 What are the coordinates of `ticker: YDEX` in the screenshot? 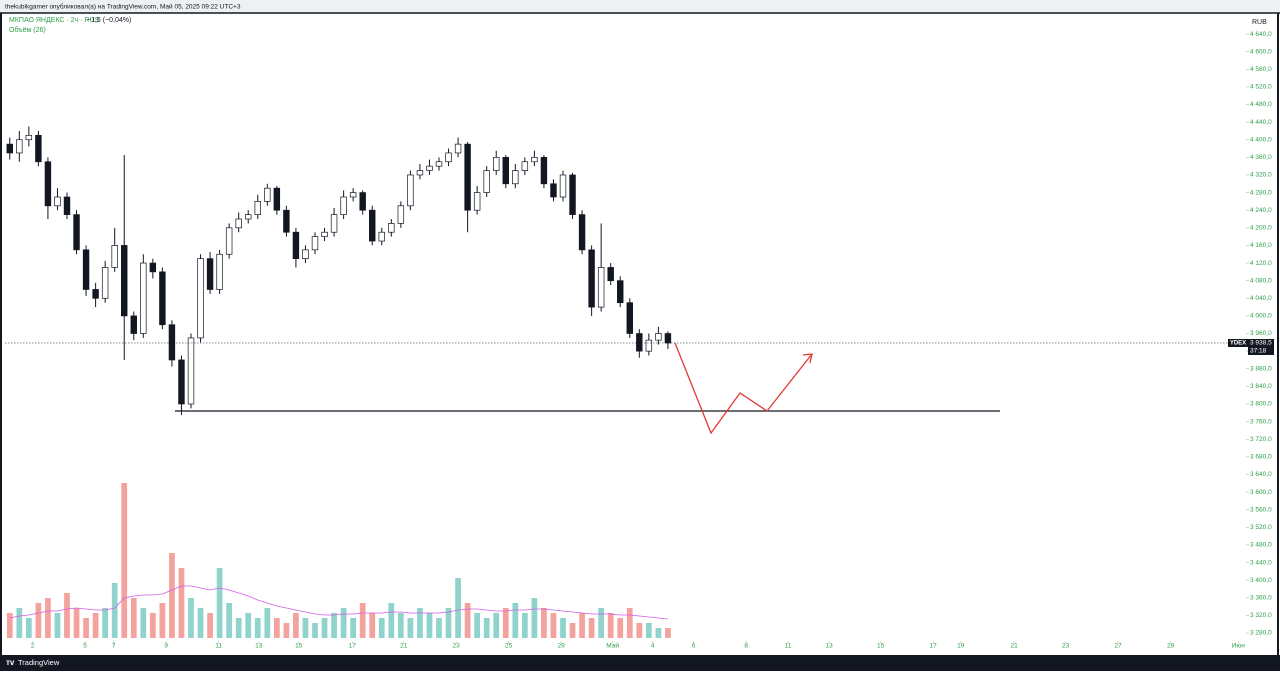 It's located at (1238, 344).